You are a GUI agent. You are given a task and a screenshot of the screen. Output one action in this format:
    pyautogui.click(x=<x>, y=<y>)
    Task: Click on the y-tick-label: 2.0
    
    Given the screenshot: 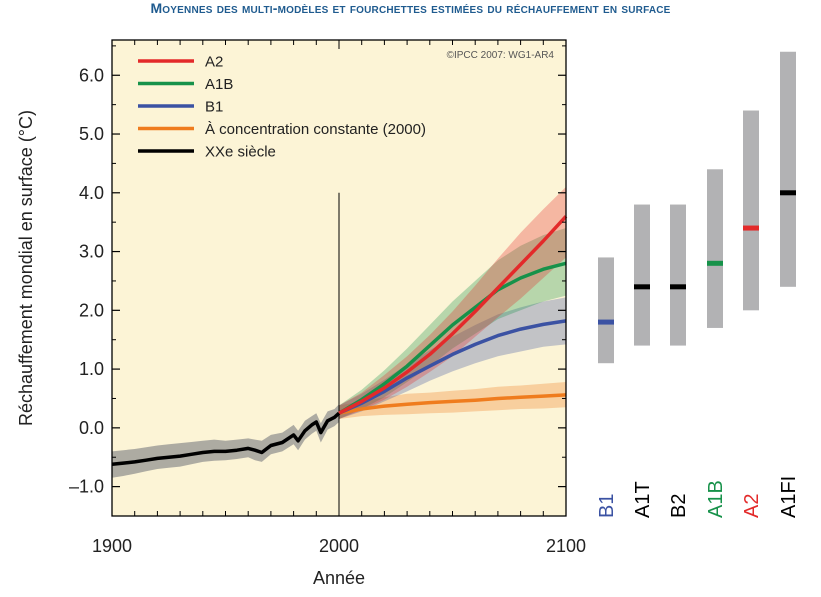 What is the action you would take?
    pyautogui.click(x=91, y=310)
    